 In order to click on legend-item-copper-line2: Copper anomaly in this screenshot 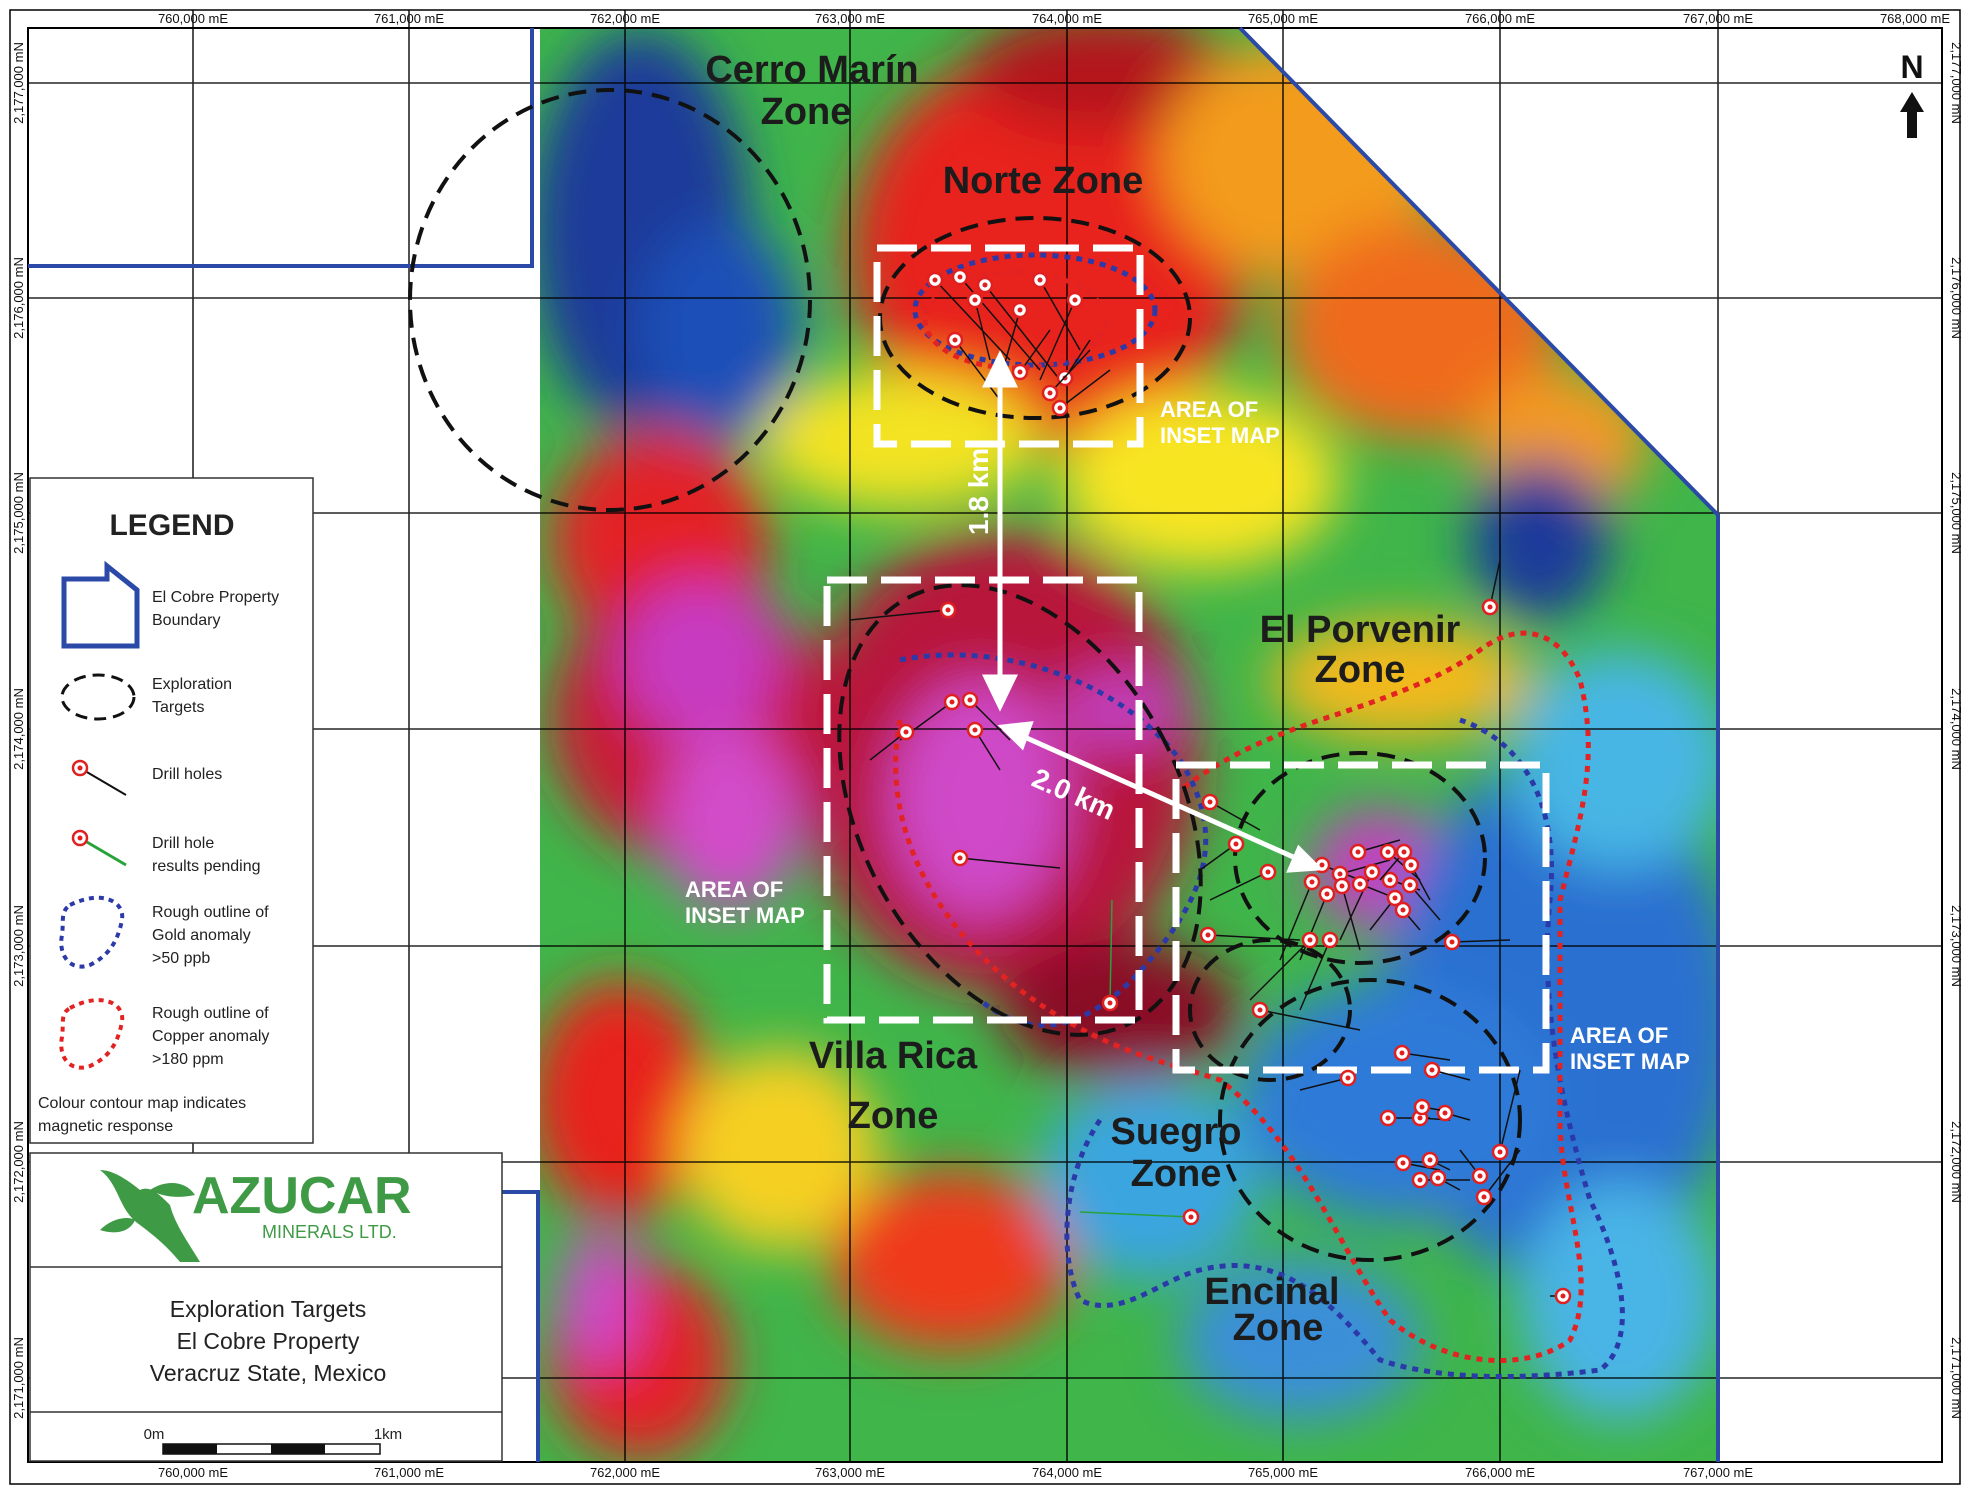, I will do `click(210, 1036)`.